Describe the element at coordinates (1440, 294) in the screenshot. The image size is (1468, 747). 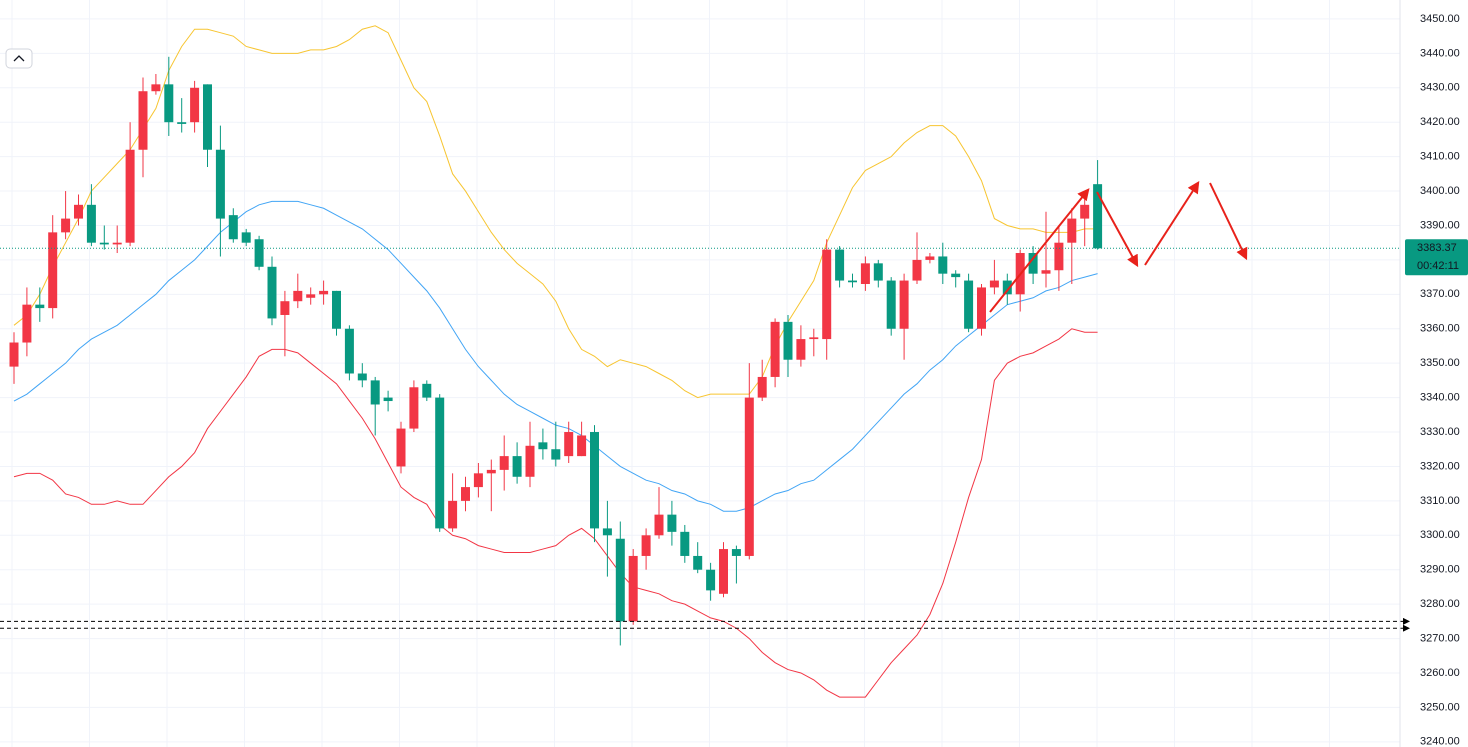
I see `y-tick-label: 3370.00` at that location.